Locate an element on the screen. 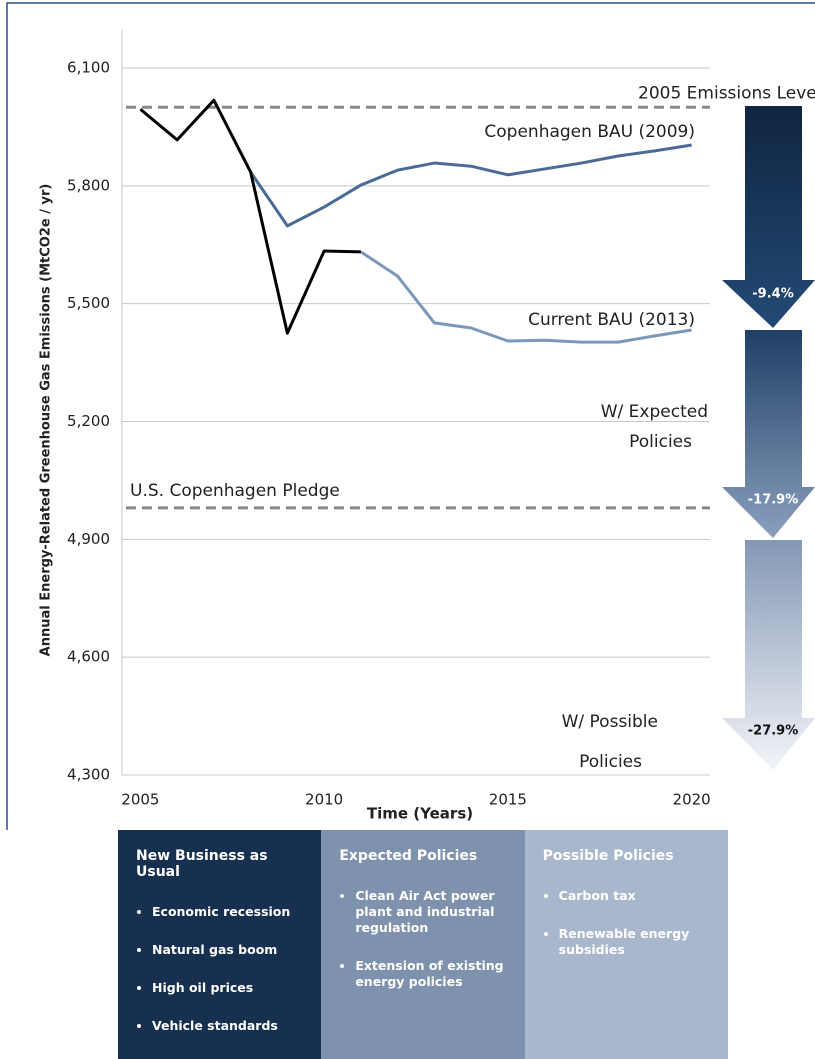  panel-title: New Business as Usual is located at coordinates (202, 864).